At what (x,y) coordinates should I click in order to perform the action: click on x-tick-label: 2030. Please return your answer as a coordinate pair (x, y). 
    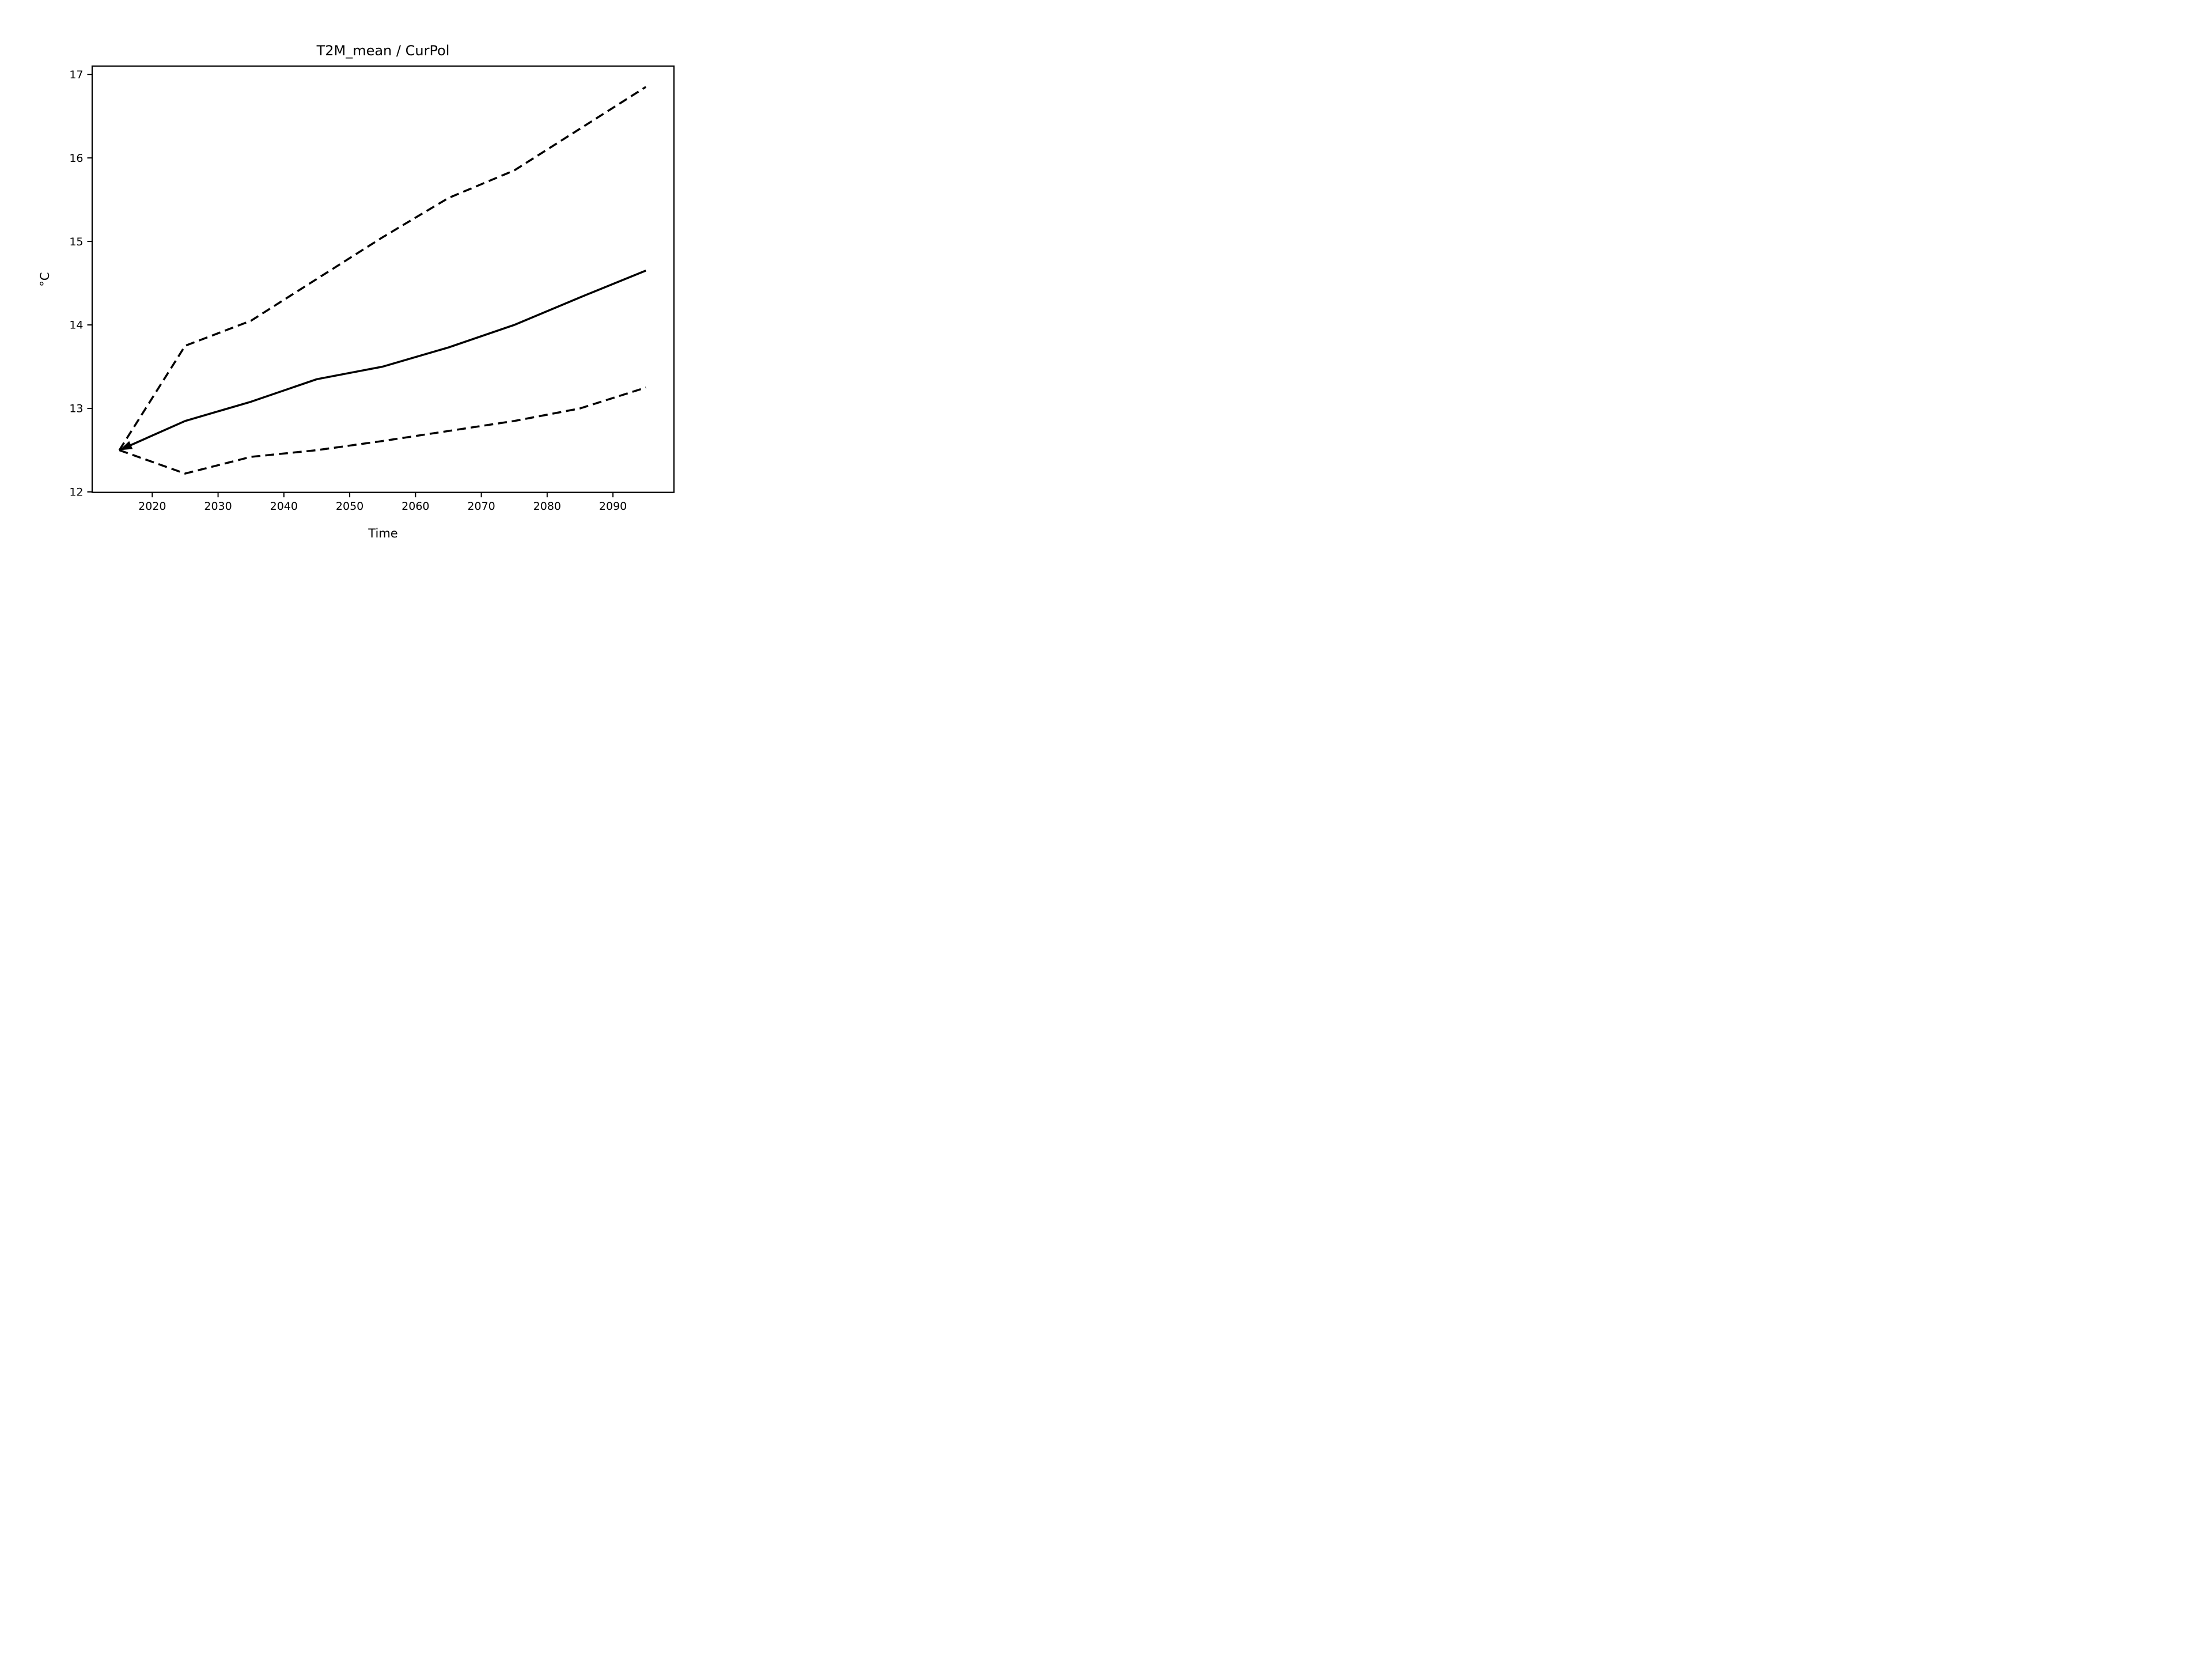
    Looking at the image, I should click on (218, 506).